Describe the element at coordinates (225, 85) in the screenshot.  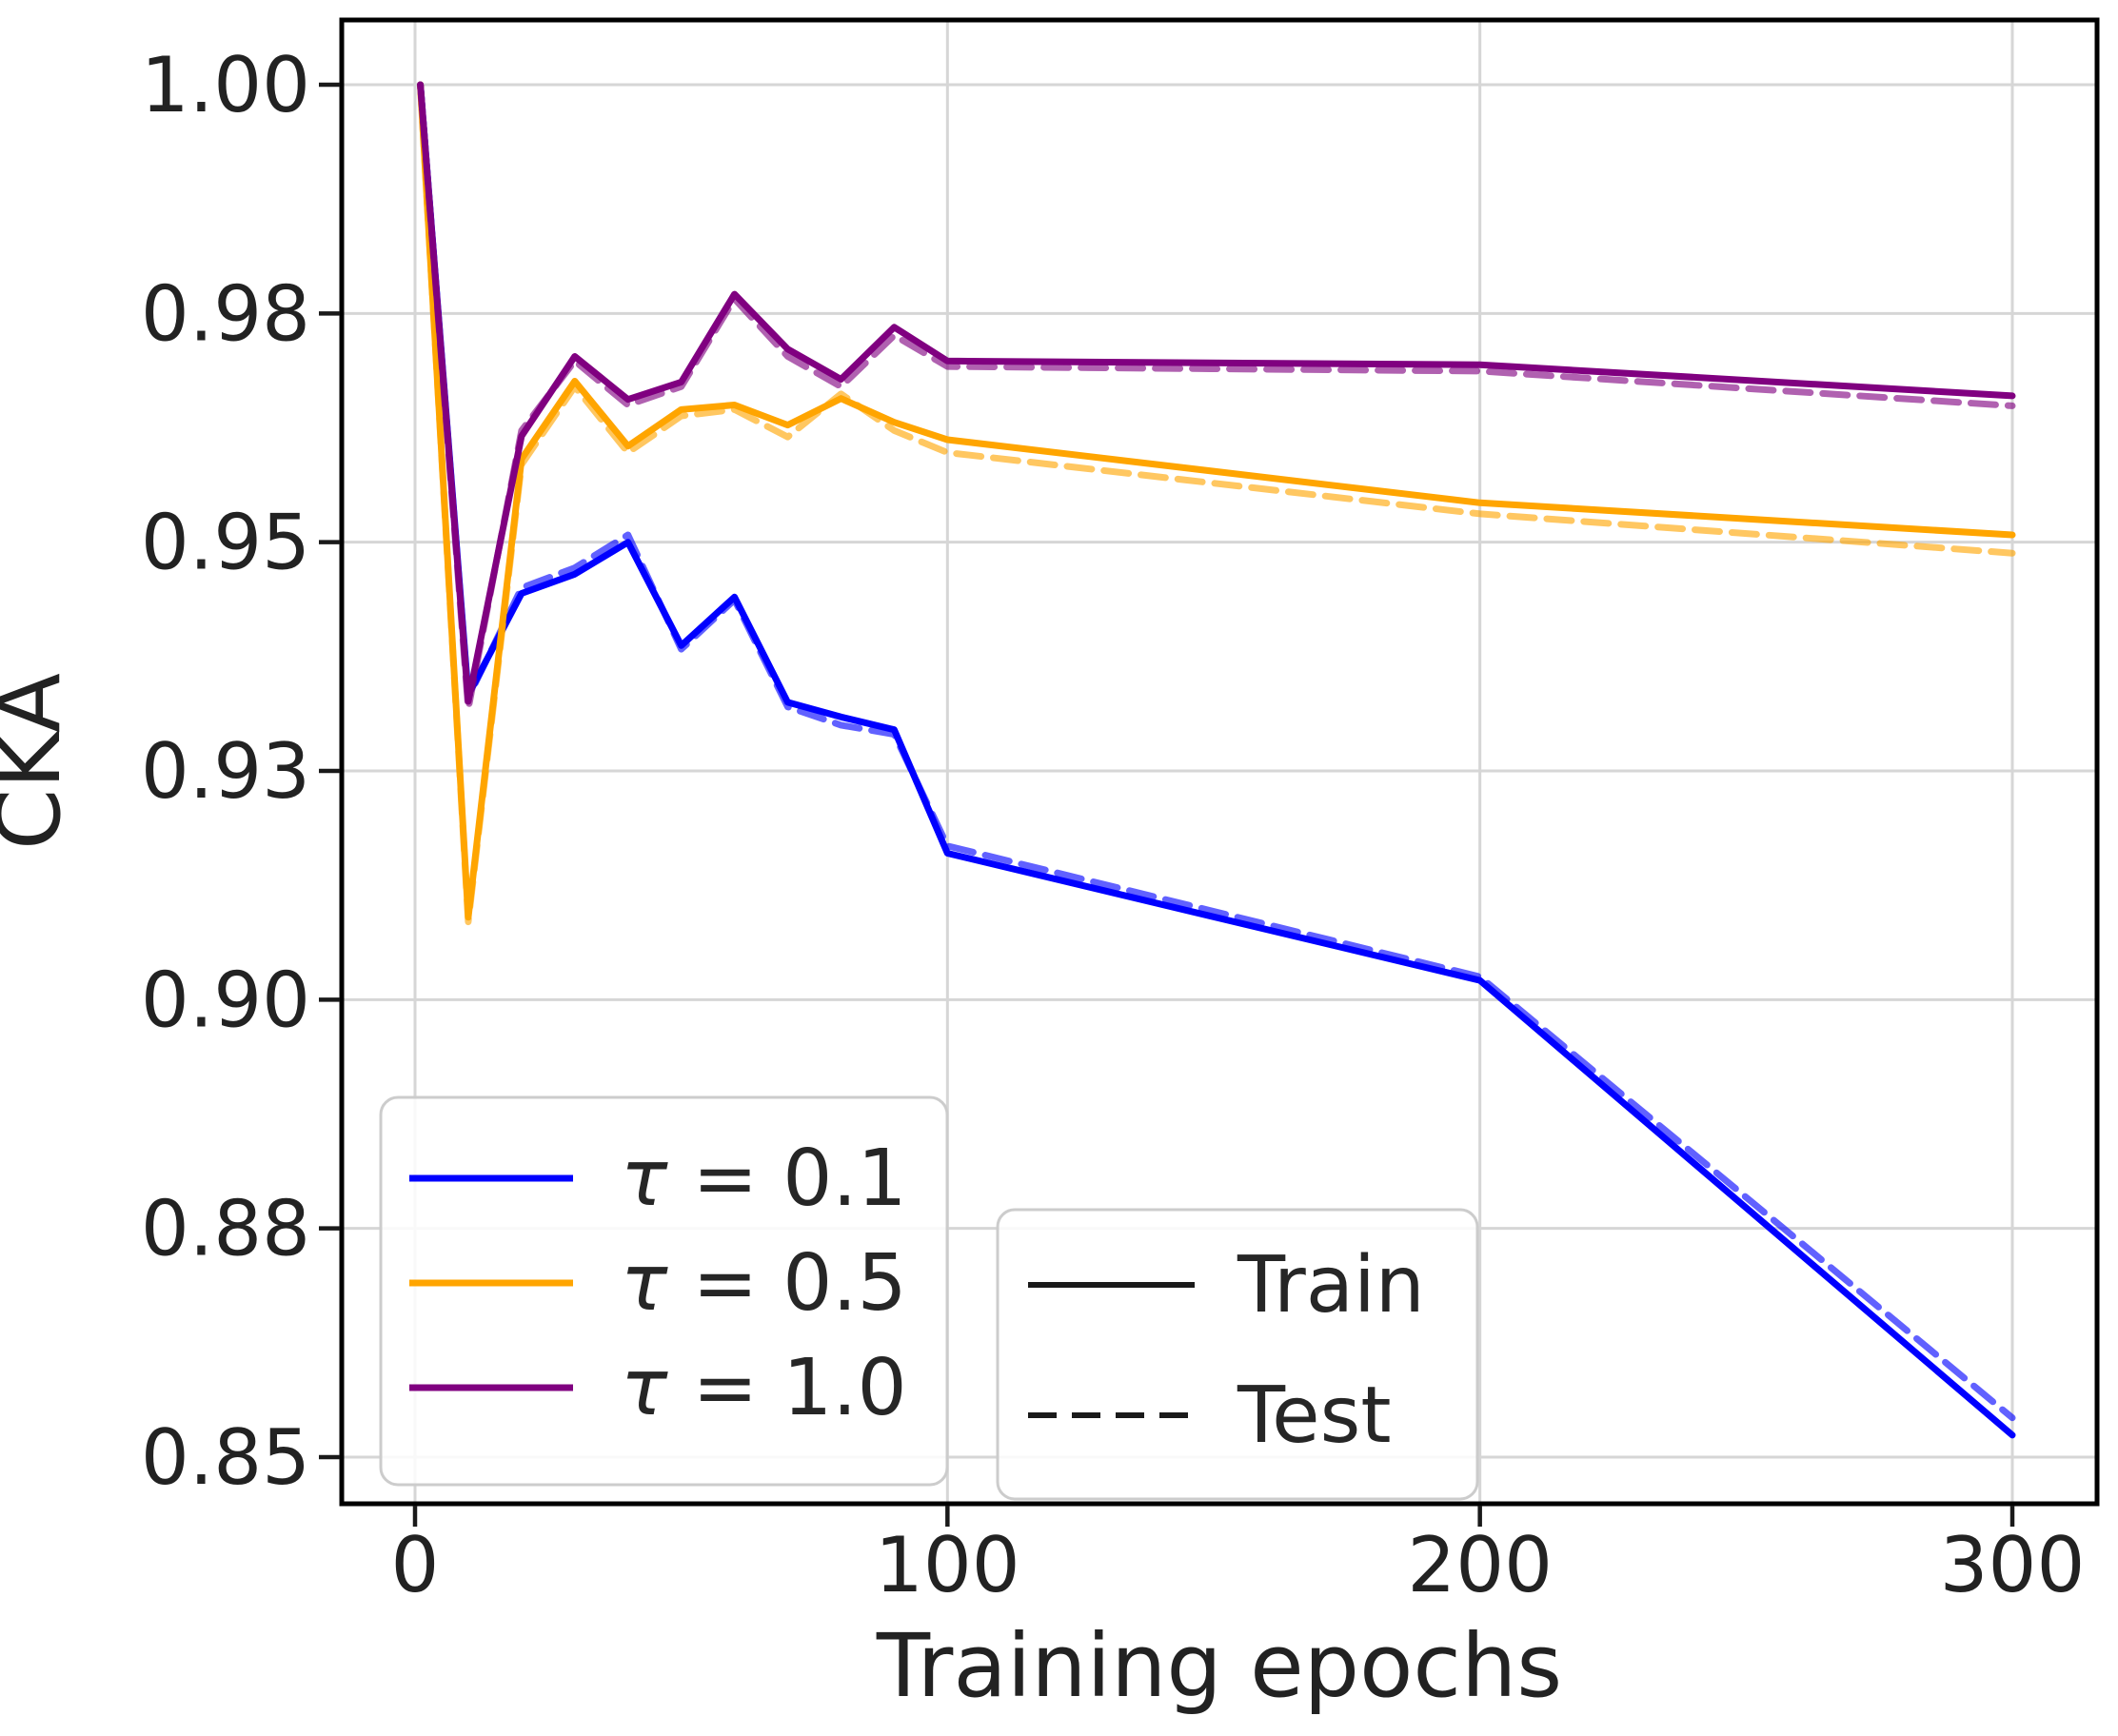
I see `y-tick-label: 1.00` at that location.